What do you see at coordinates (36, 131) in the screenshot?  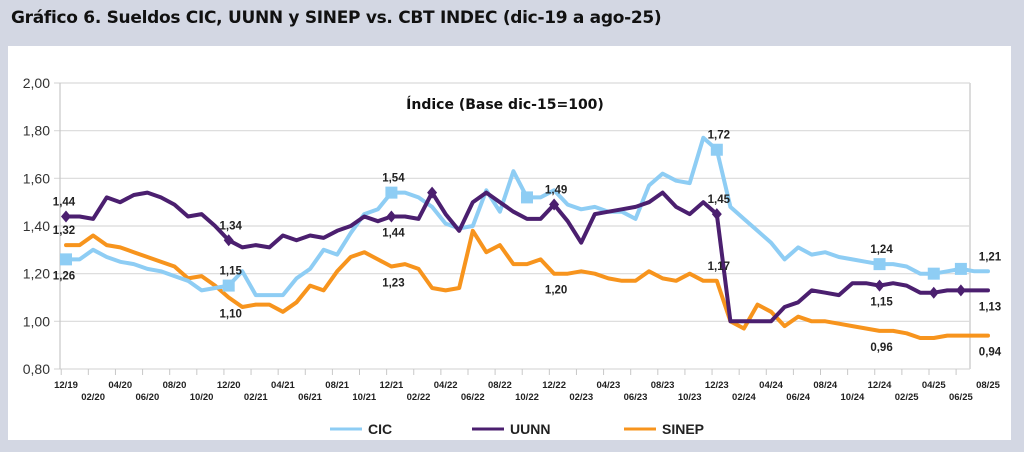 I see `y-tick-label: 1,80` at bounding box center [36, 131].